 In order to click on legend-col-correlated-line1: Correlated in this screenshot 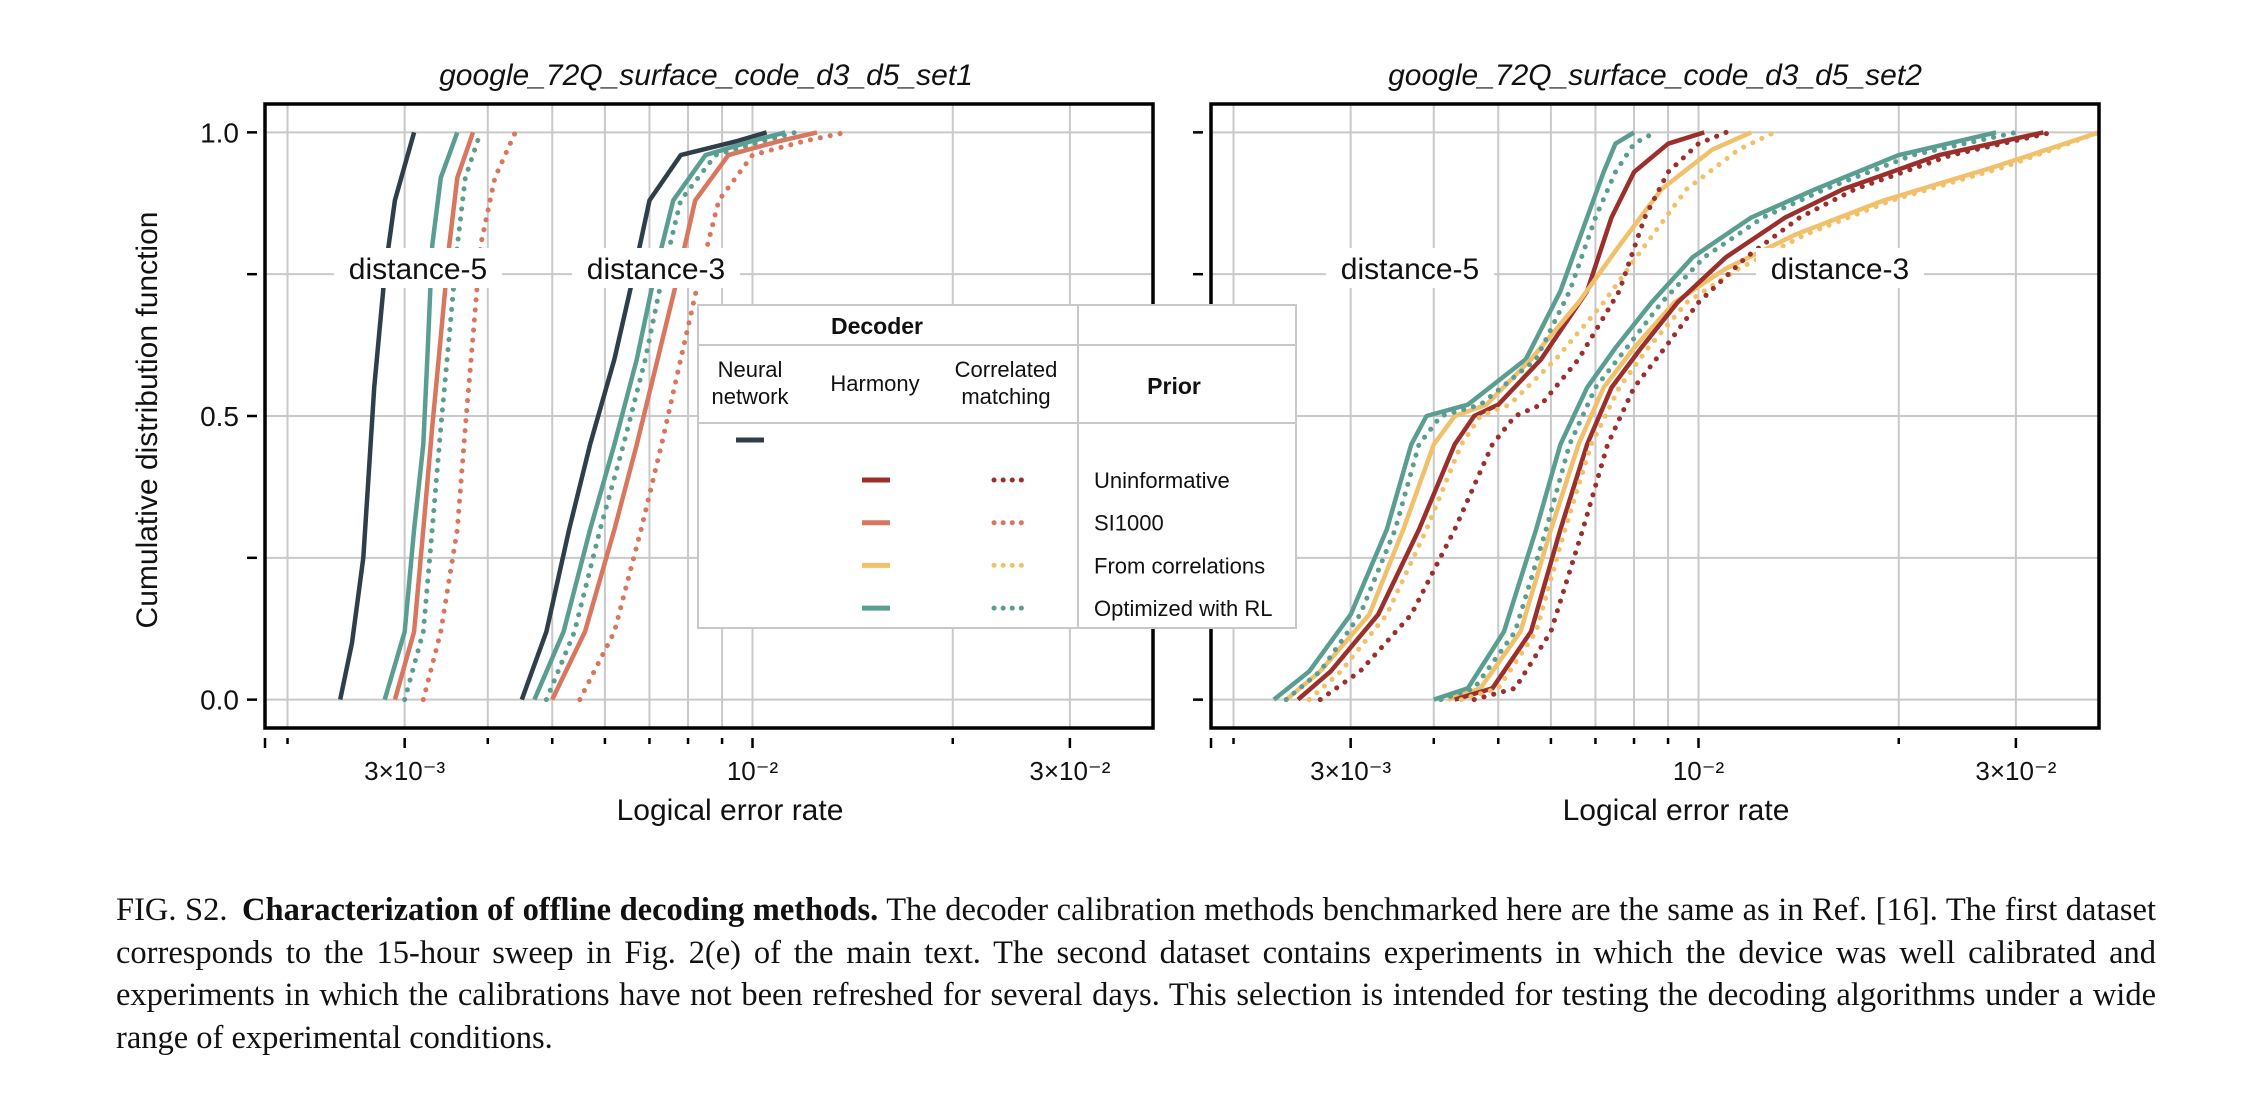, I will do `click(1006, 369)`.